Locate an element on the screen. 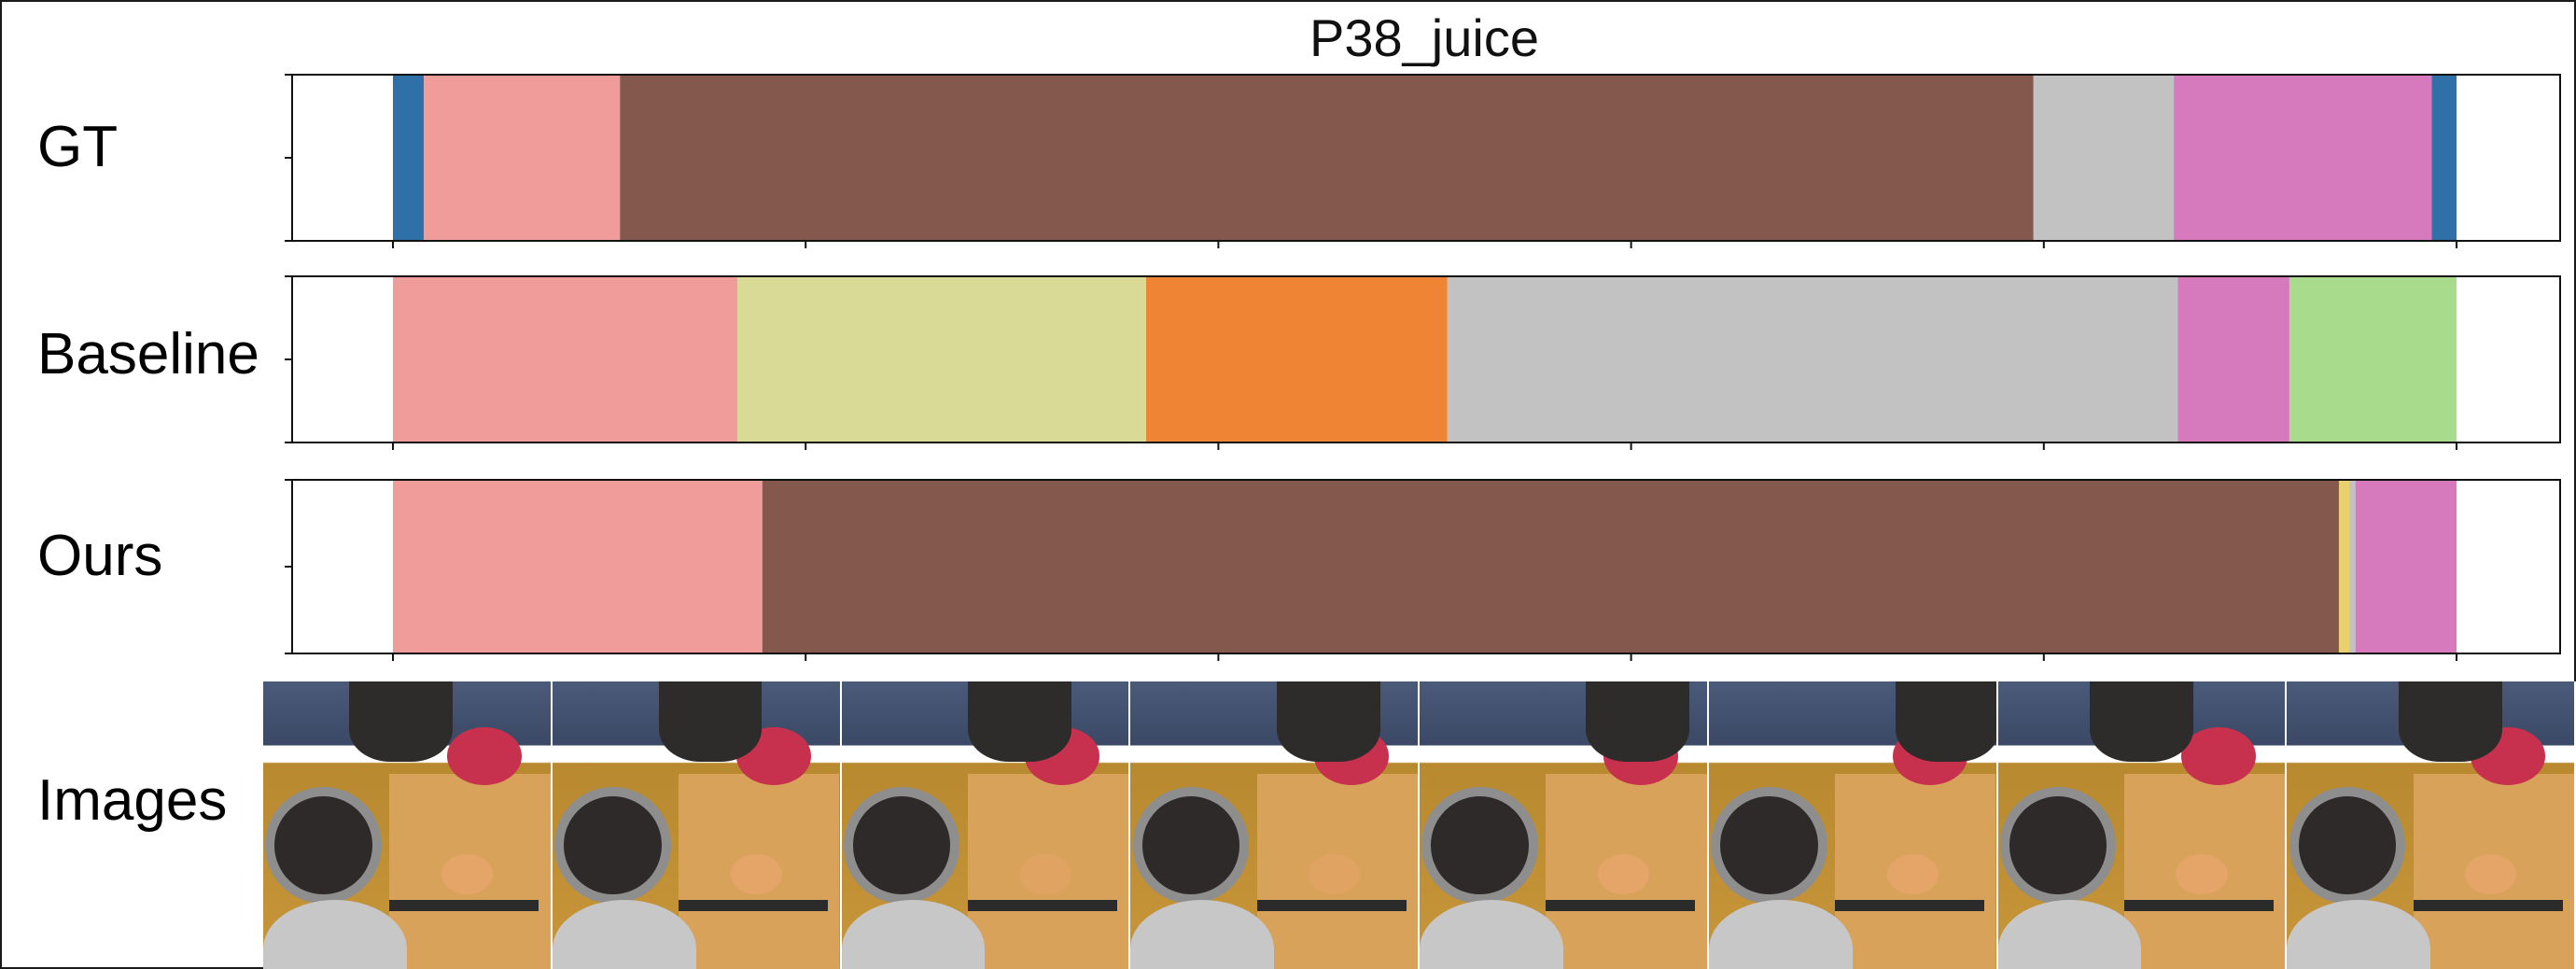 The height and width of the screenshot is (969, 2576). row-label-gt: GT is located at coordinates (78, 147).